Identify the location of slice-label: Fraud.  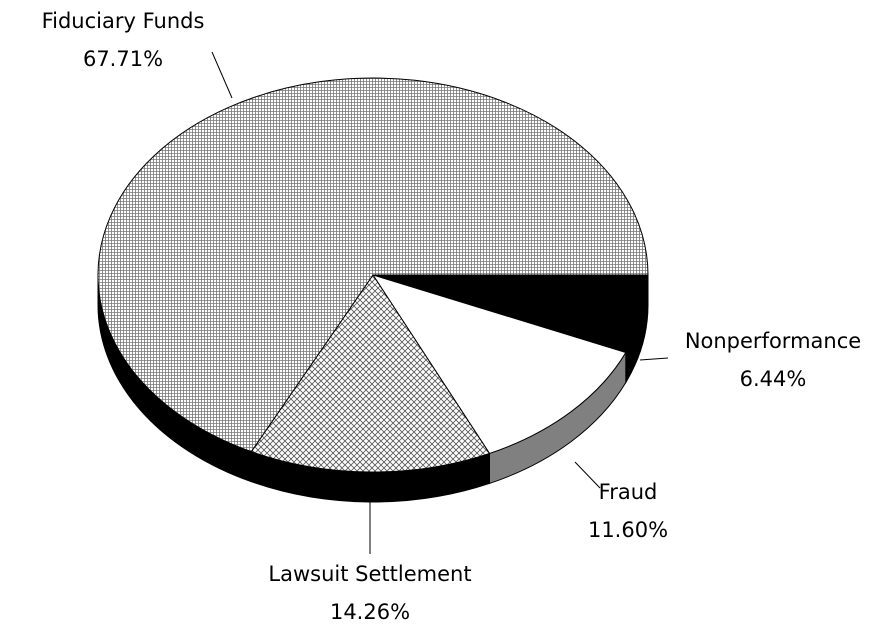
(628, 492).